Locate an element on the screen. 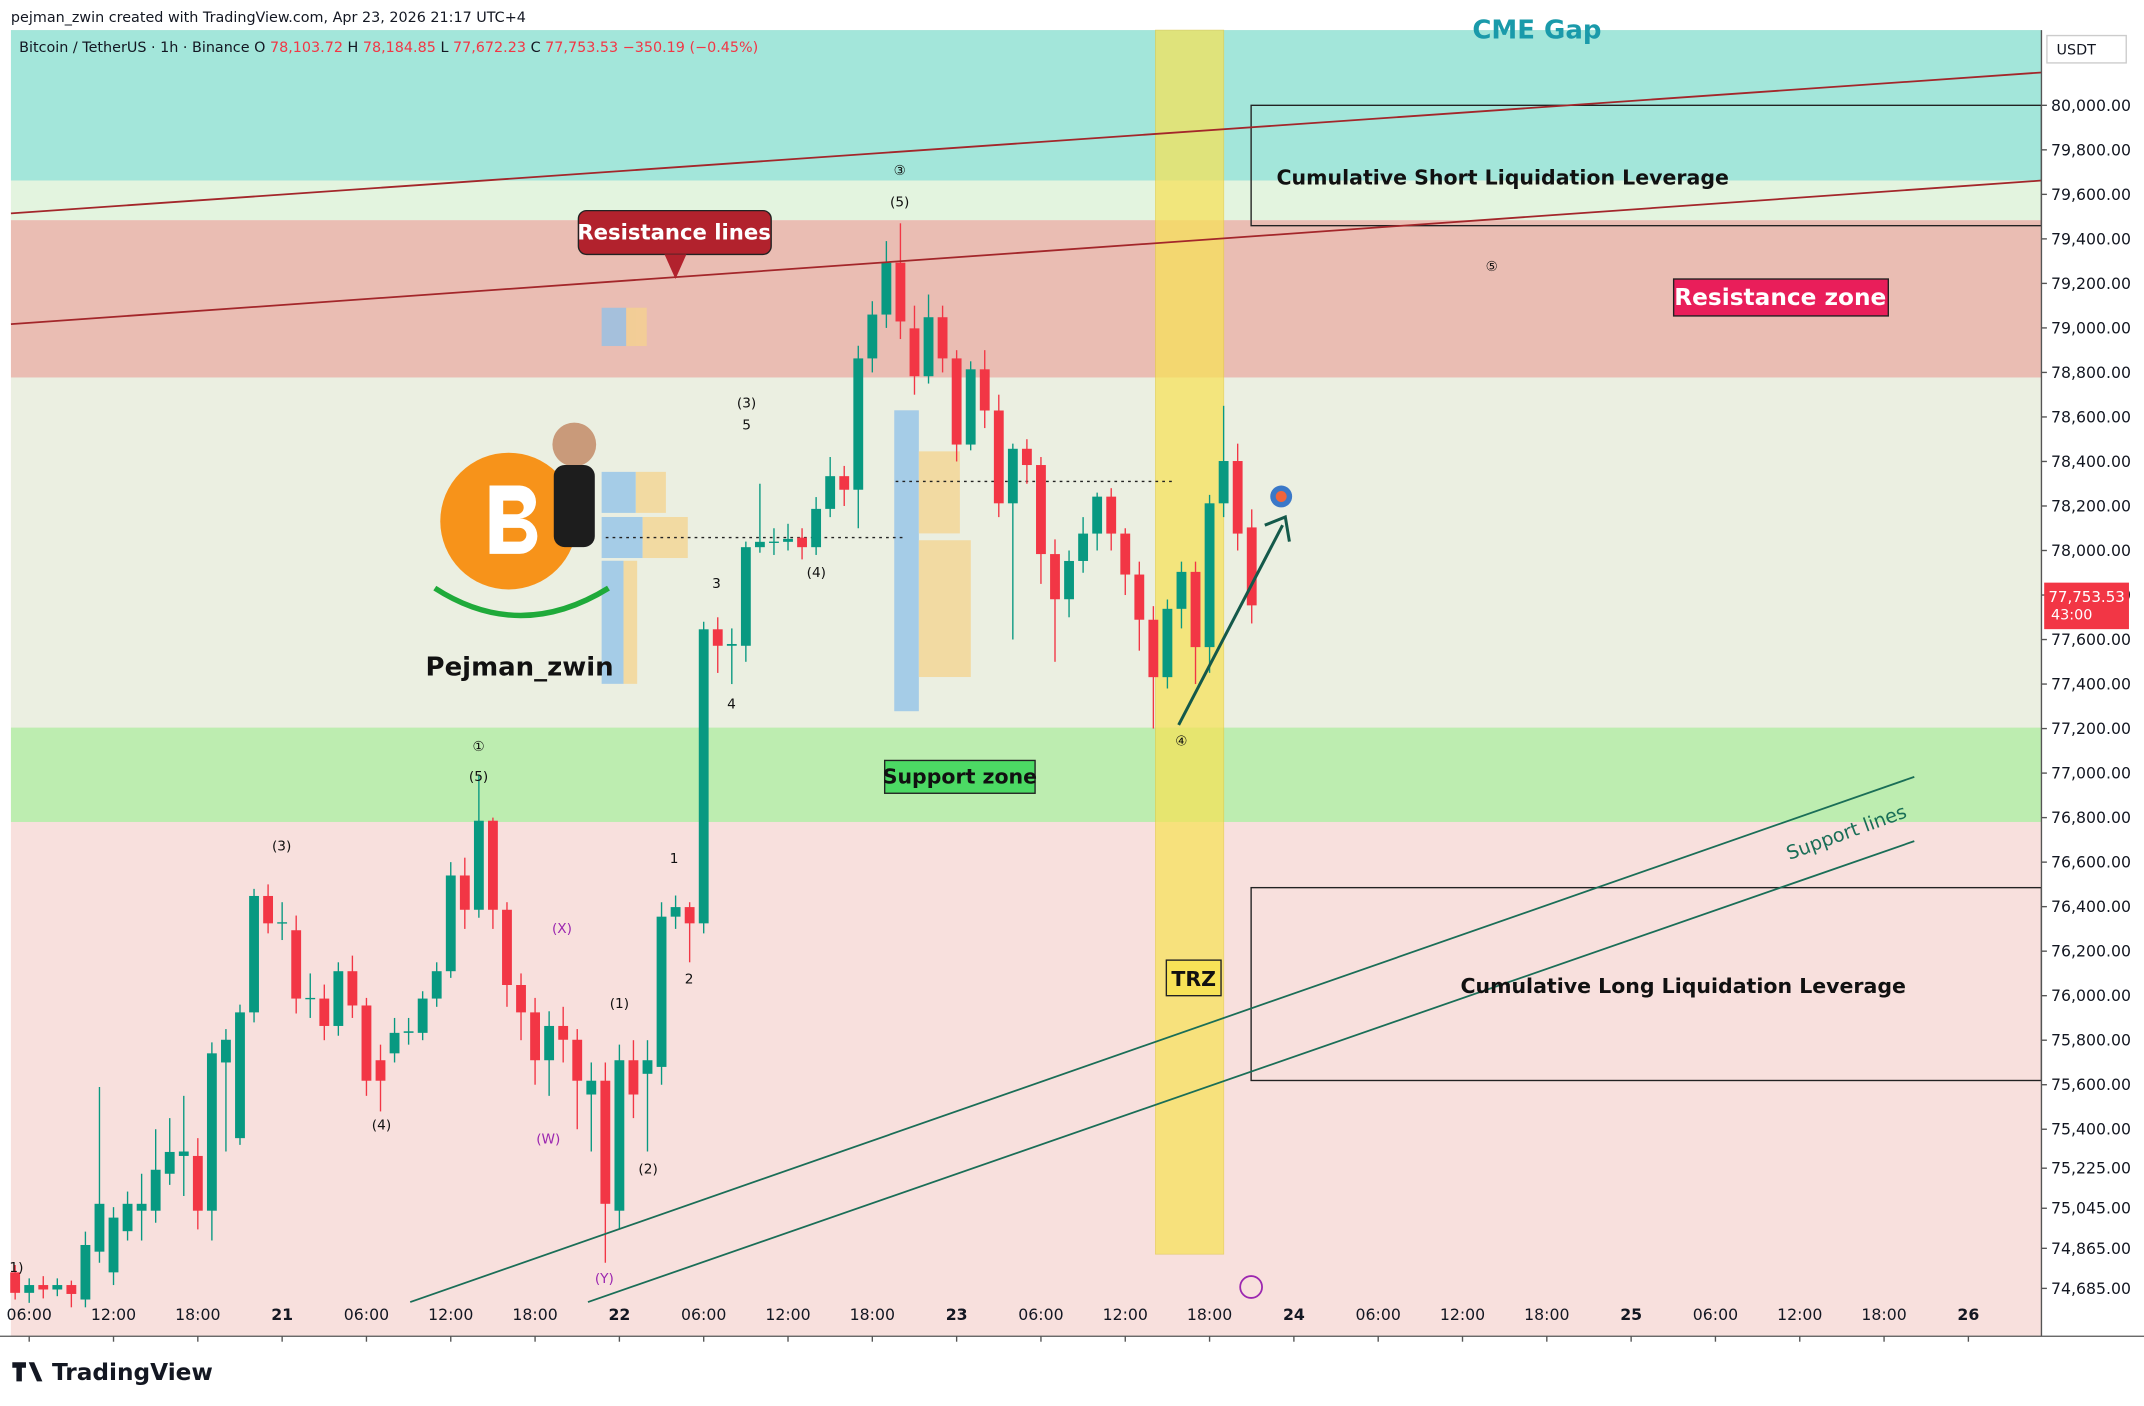  y-tick-label: 78,200.00 is located at coordinates (2091, 505).